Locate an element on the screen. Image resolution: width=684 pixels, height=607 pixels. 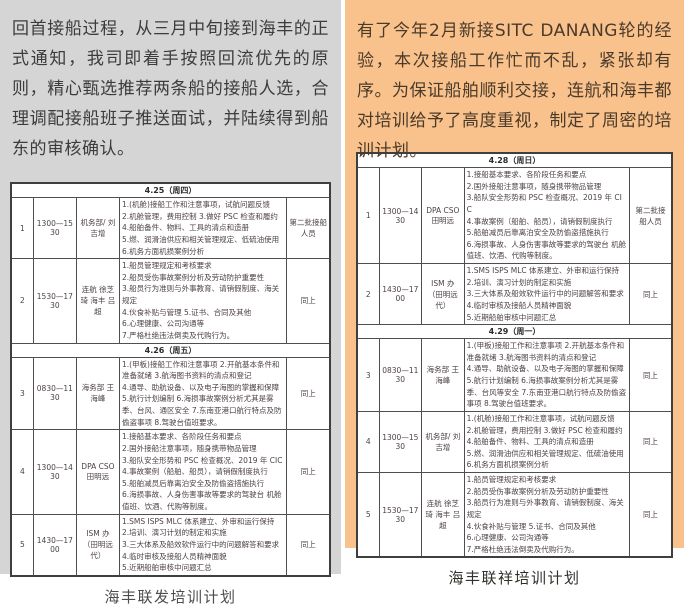
left-table-caption: 海丰联发培训计划 is located at coordinates (170, 596).